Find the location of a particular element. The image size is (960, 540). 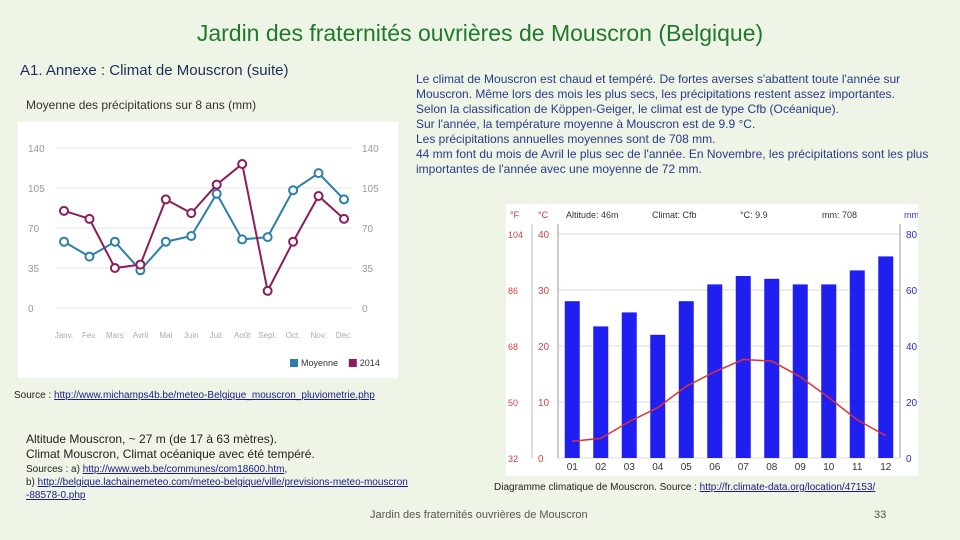

x-tick-label: Juin is located at coordinates (191, 335).